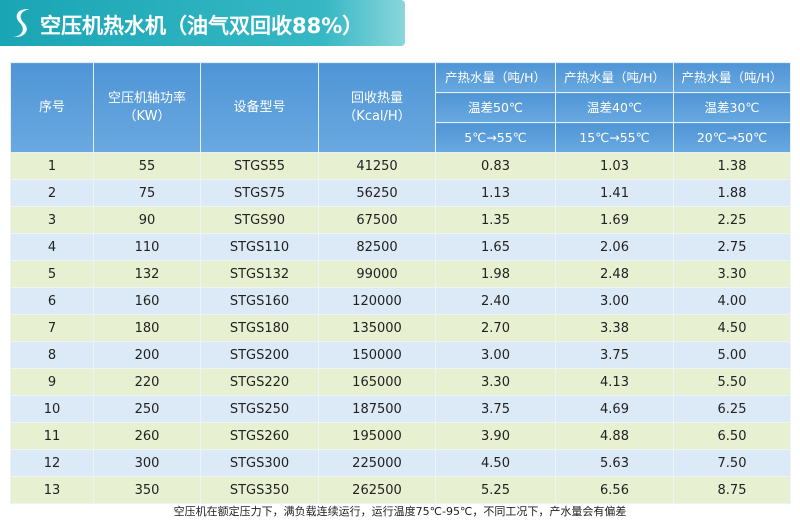 This screenshot has width=800, height=525. I want to click on table-cell: 1.88, so click(732, 193).